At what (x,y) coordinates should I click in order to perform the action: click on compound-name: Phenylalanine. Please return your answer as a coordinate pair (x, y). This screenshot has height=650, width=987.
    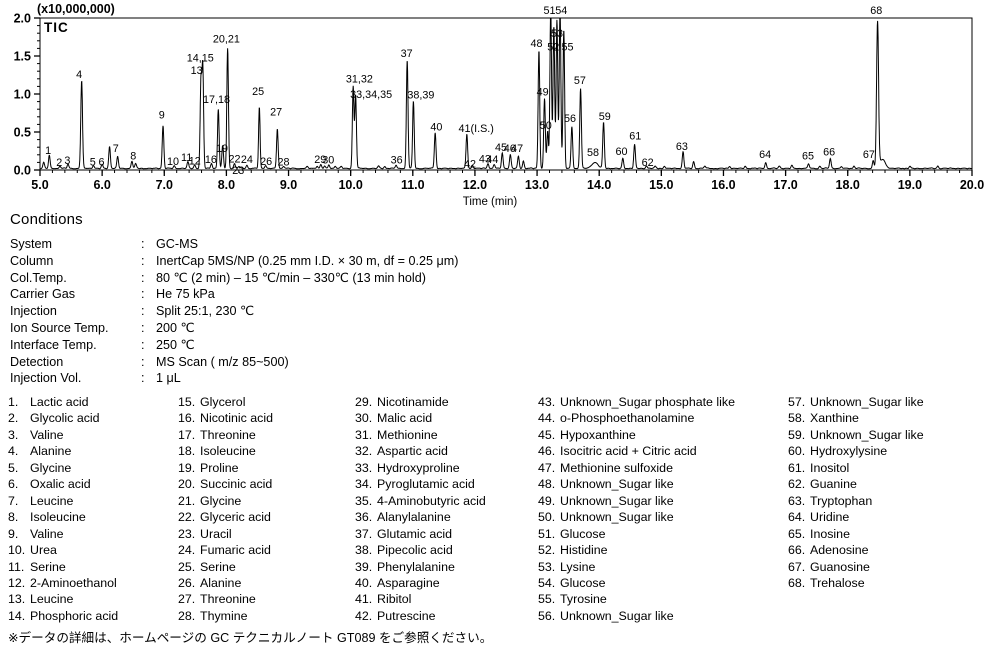
    Looking at the image, I should click on (416, 566).